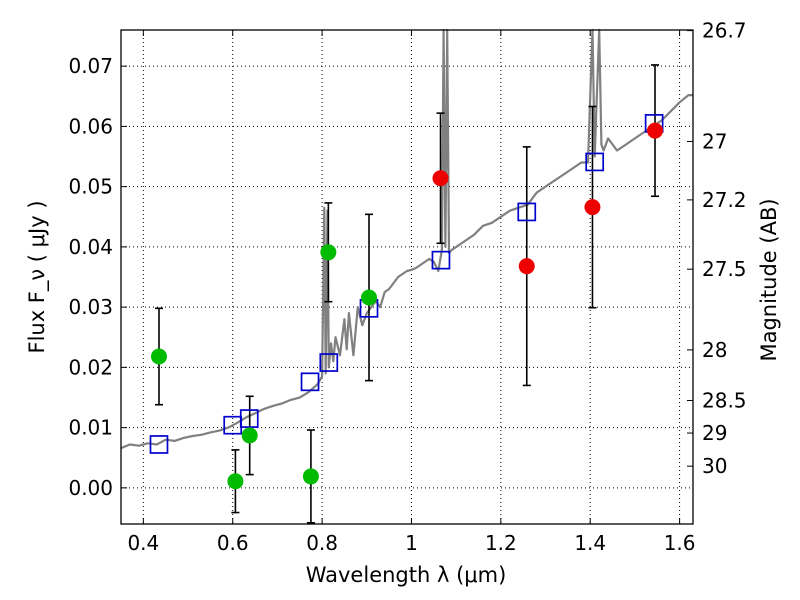 The height and width of the screenshot is (600, 800). What do you see at coordinates (714, 466) in the screenshot?
I see `right-tick-label: 30` at bounding box center [714, 466].